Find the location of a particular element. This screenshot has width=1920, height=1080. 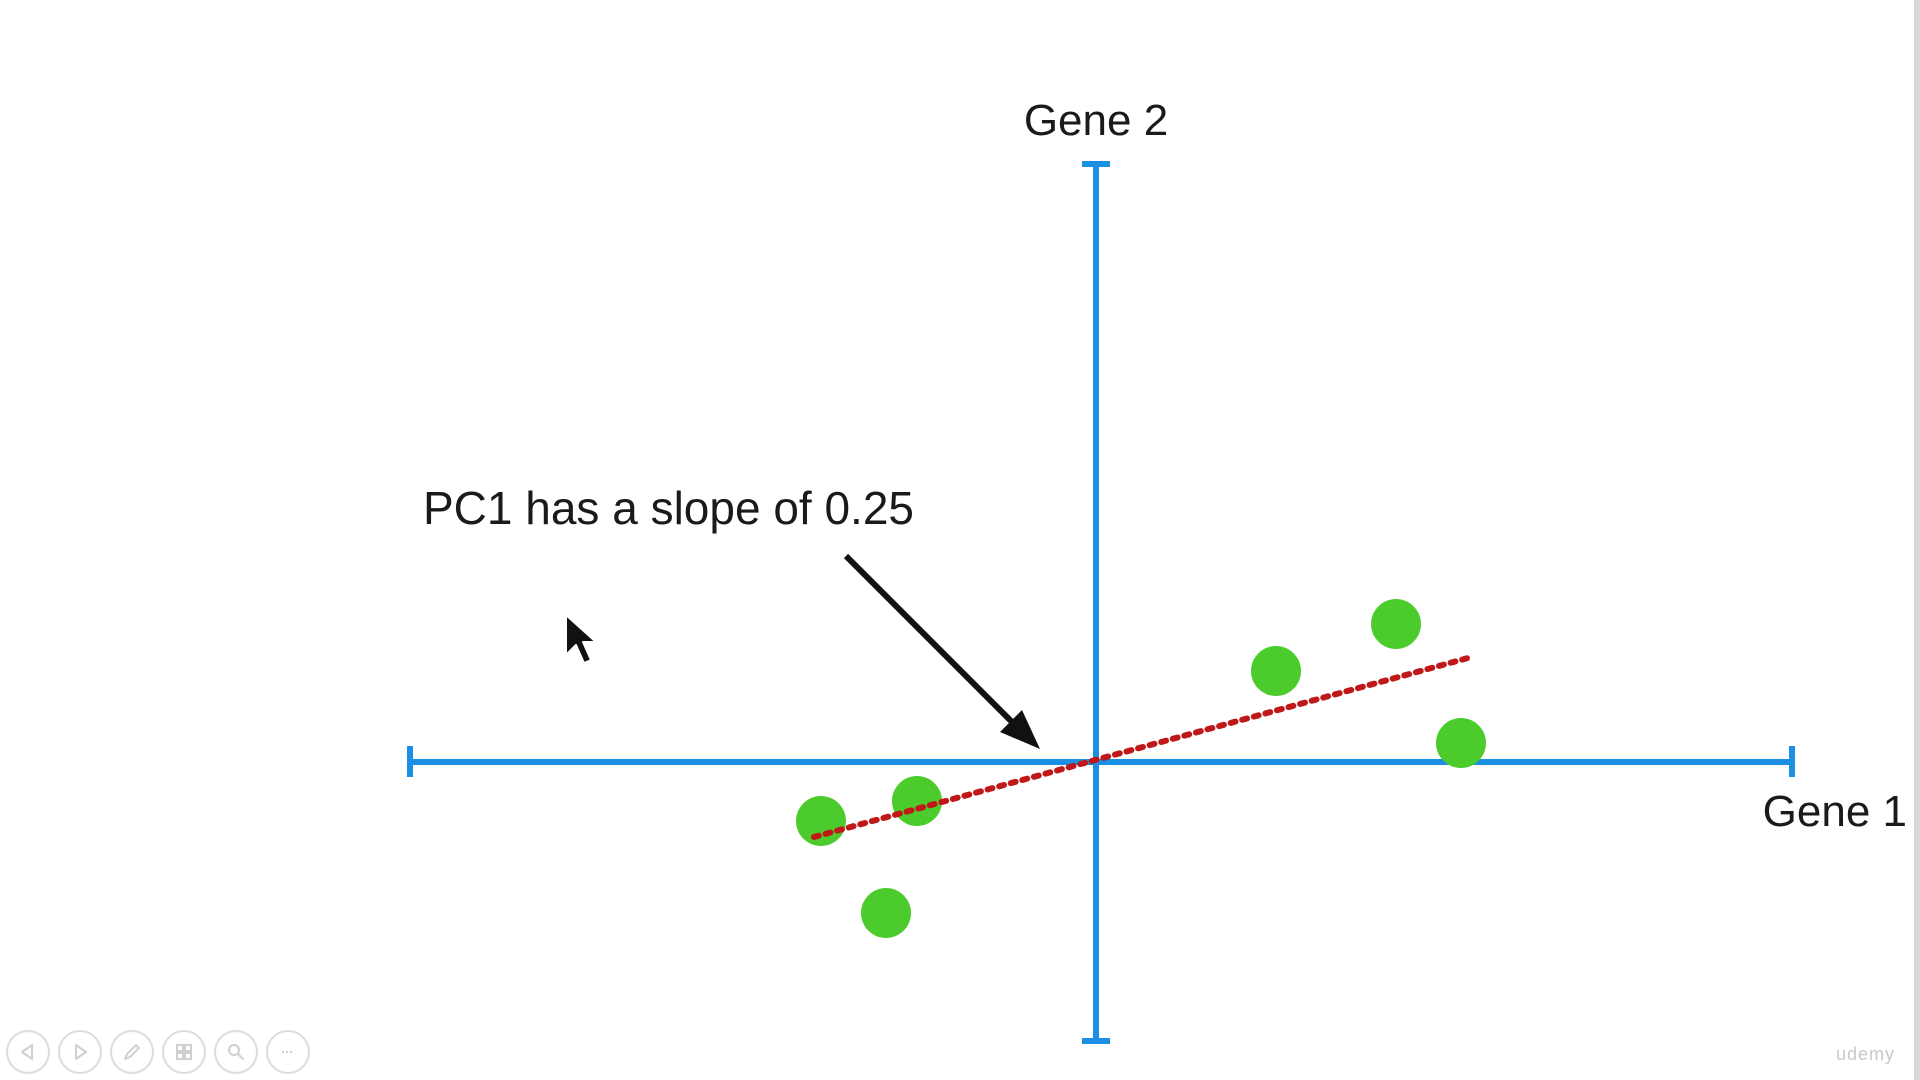

pen-button is located at coordinates (132, 1052).